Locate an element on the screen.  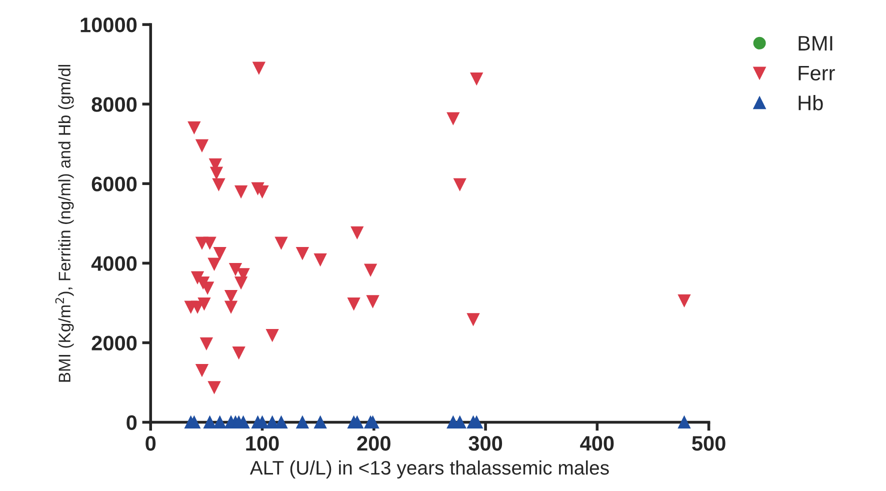
y-axis-title: BMI (Kg/m$^{2}$), Ferritin (ng/ml) and Hb (gm/dl is located at coordinates (64, 223).